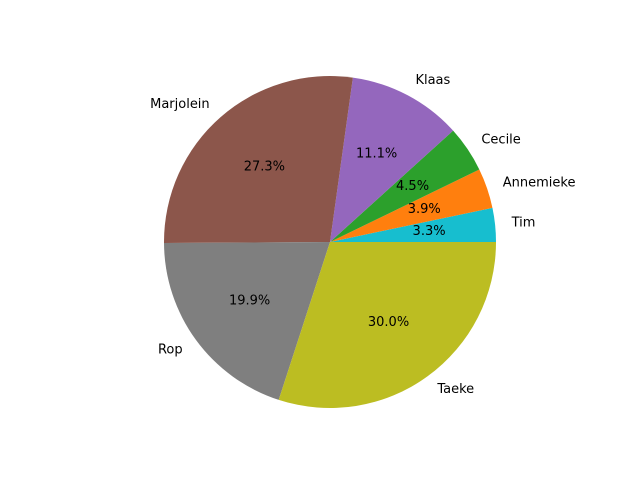 This screenshot has height=480, width=640. I want to click on slice-label-cecile: Cecile, so click(500, 139).